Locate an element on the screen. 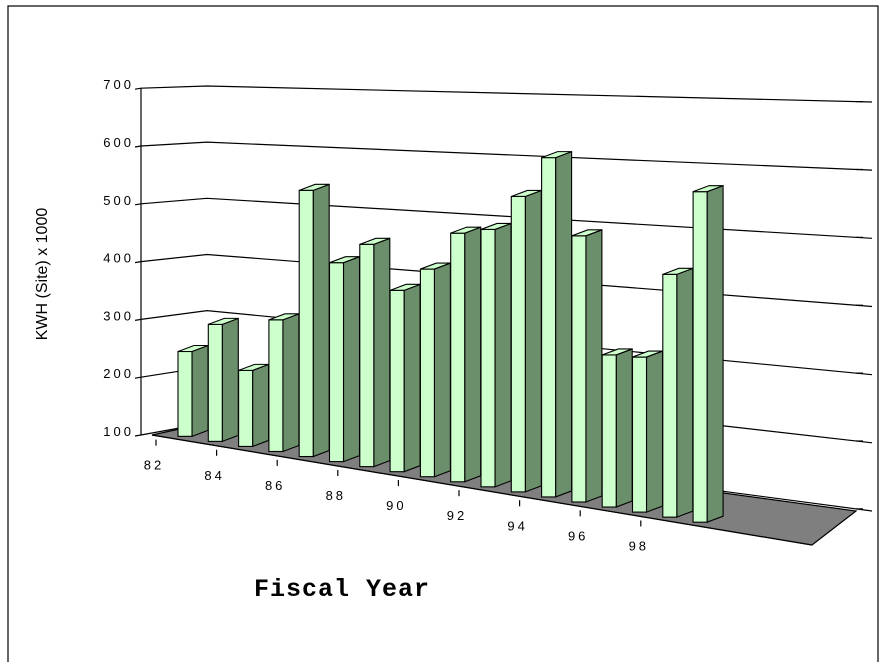 The height and width of the screenshot is (662, 880). y-tick-label: 400 is located at coordinates (118, 258).